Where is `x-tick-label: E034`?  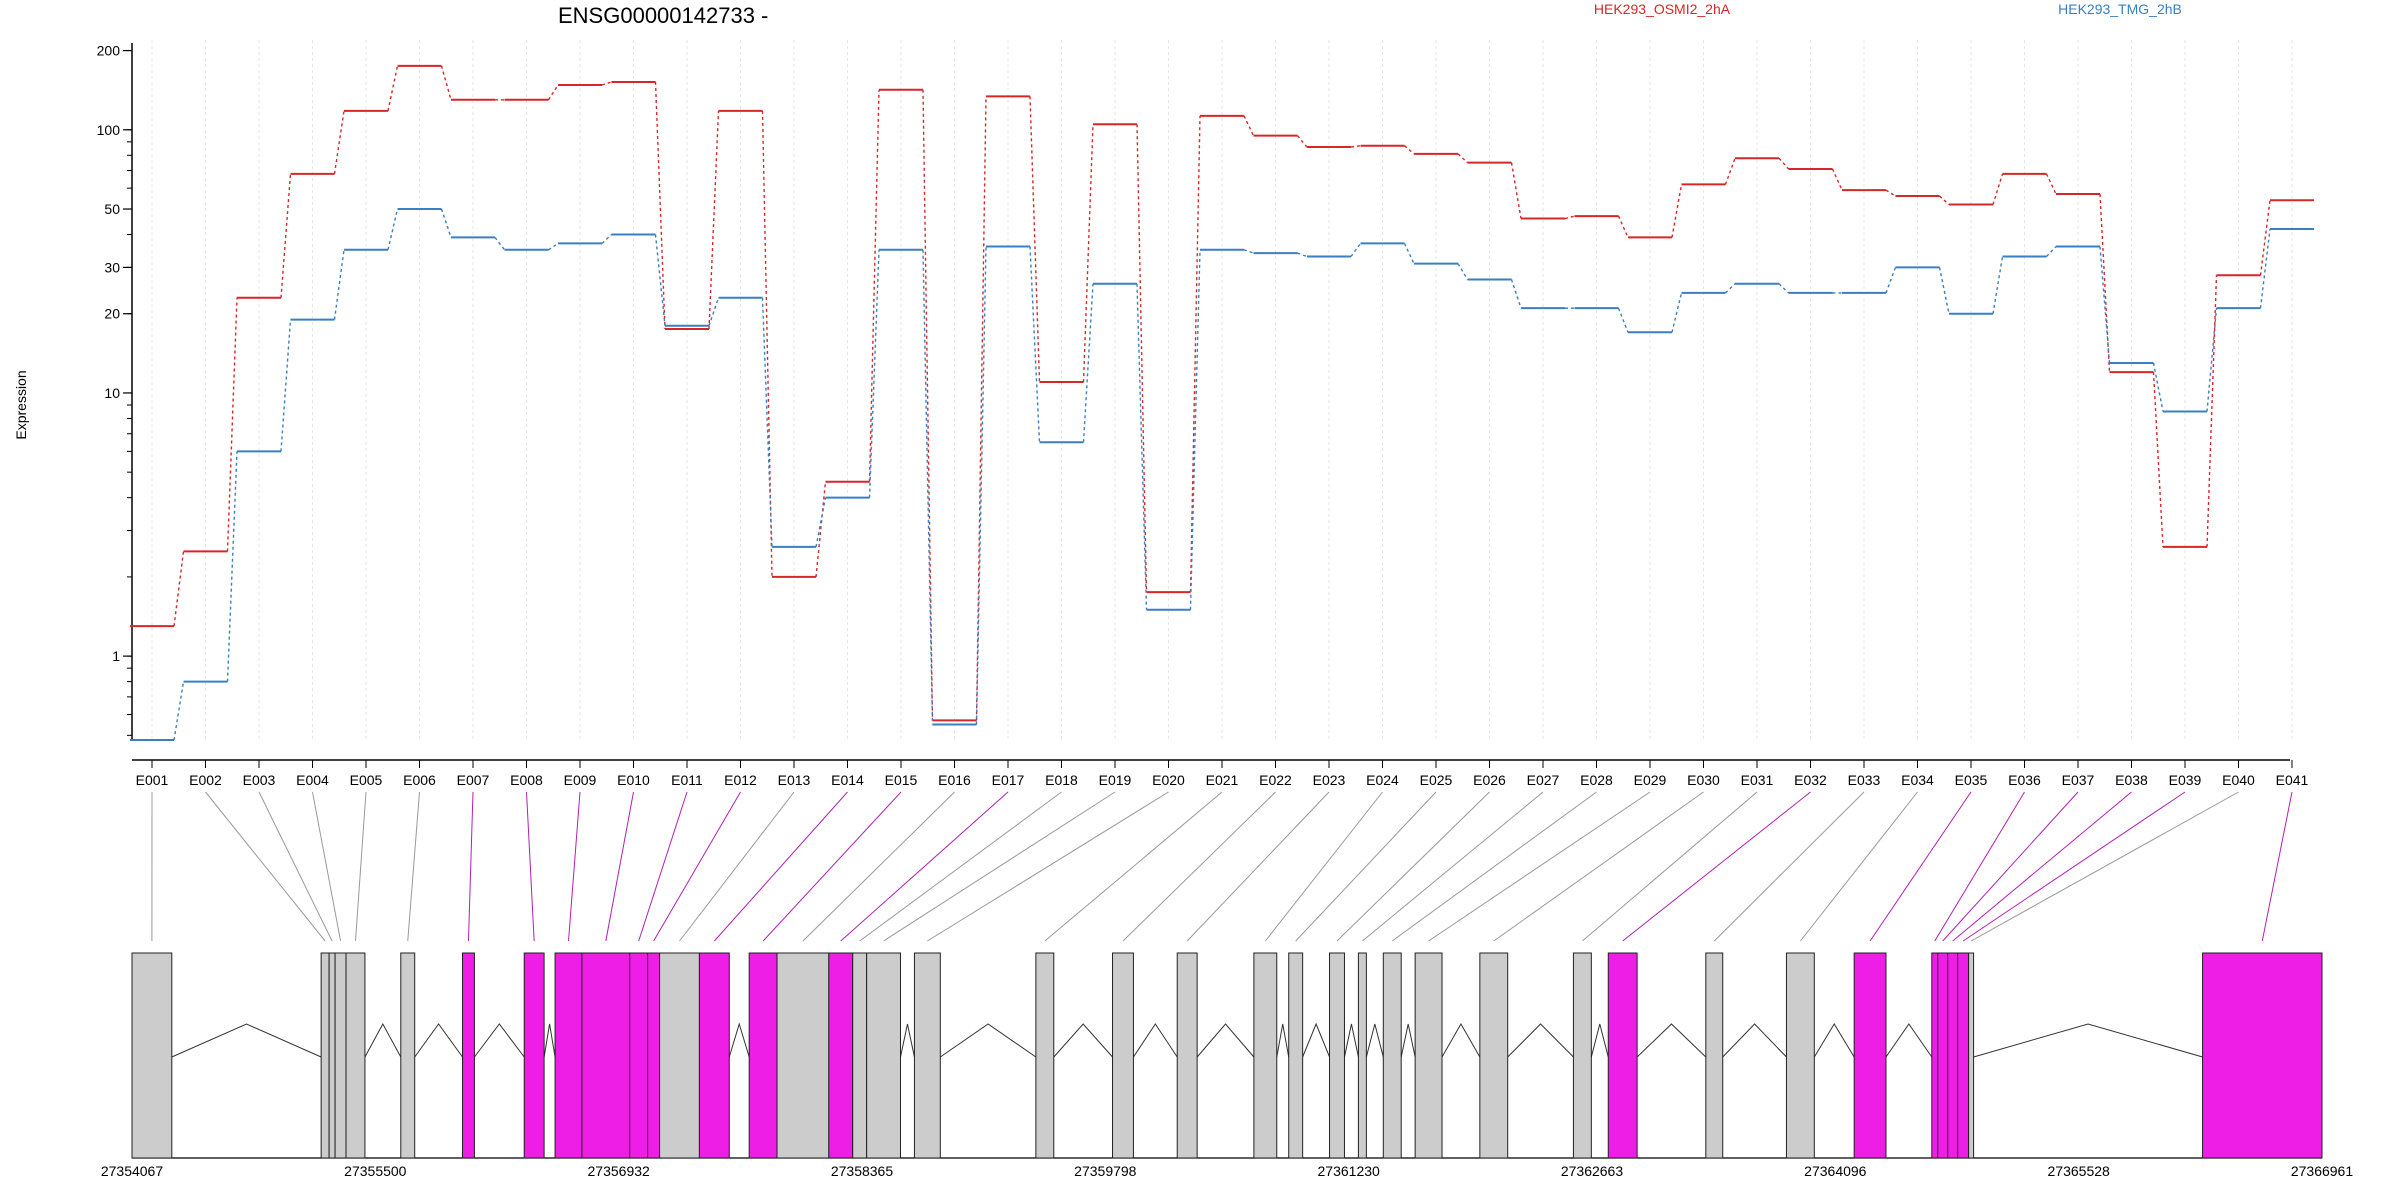 x-tick-label: E034 is located at coordinates (1917, 780).